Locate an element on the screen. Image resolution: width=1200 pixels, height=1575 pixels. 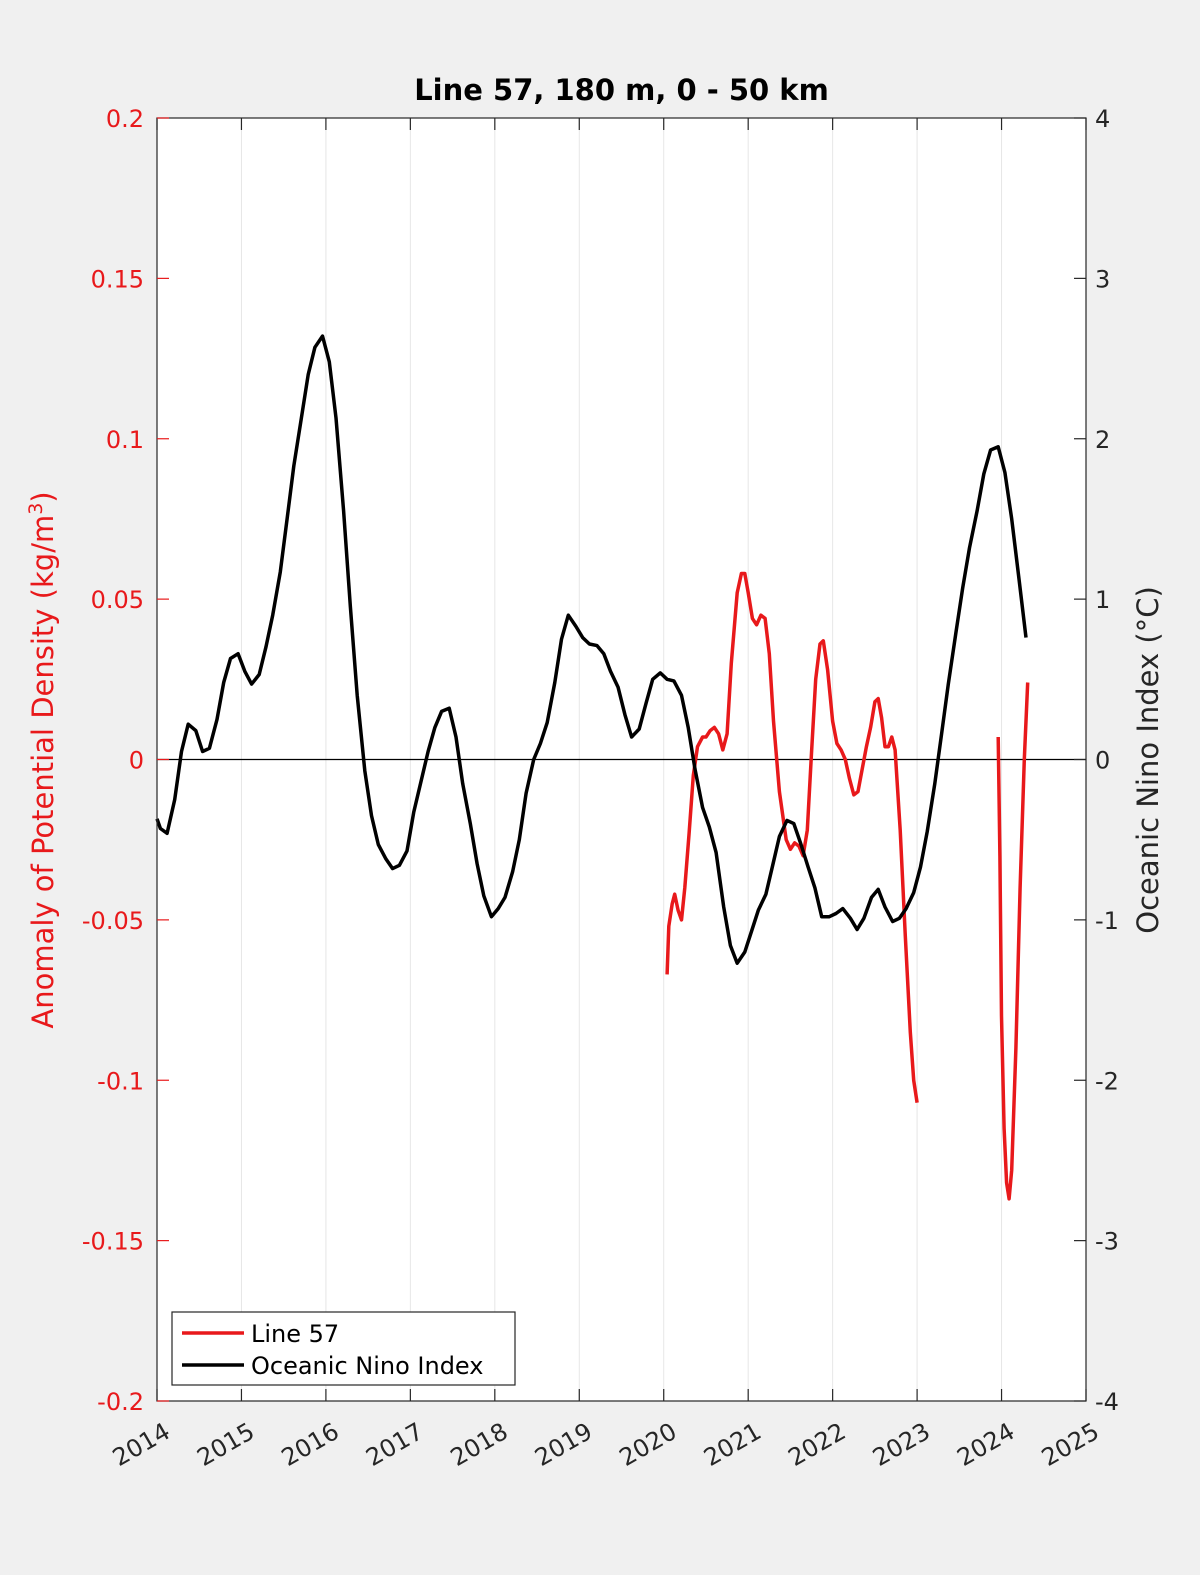
y-left-tick-label: -0.15 is located at coordinates (113, 1242).